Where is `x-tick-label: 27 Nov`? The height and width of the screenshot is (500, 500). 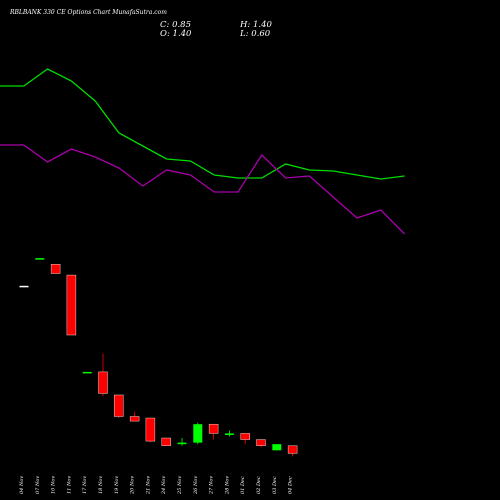 x-tick-label: 27 Nov is located at coordinates (212, 485).